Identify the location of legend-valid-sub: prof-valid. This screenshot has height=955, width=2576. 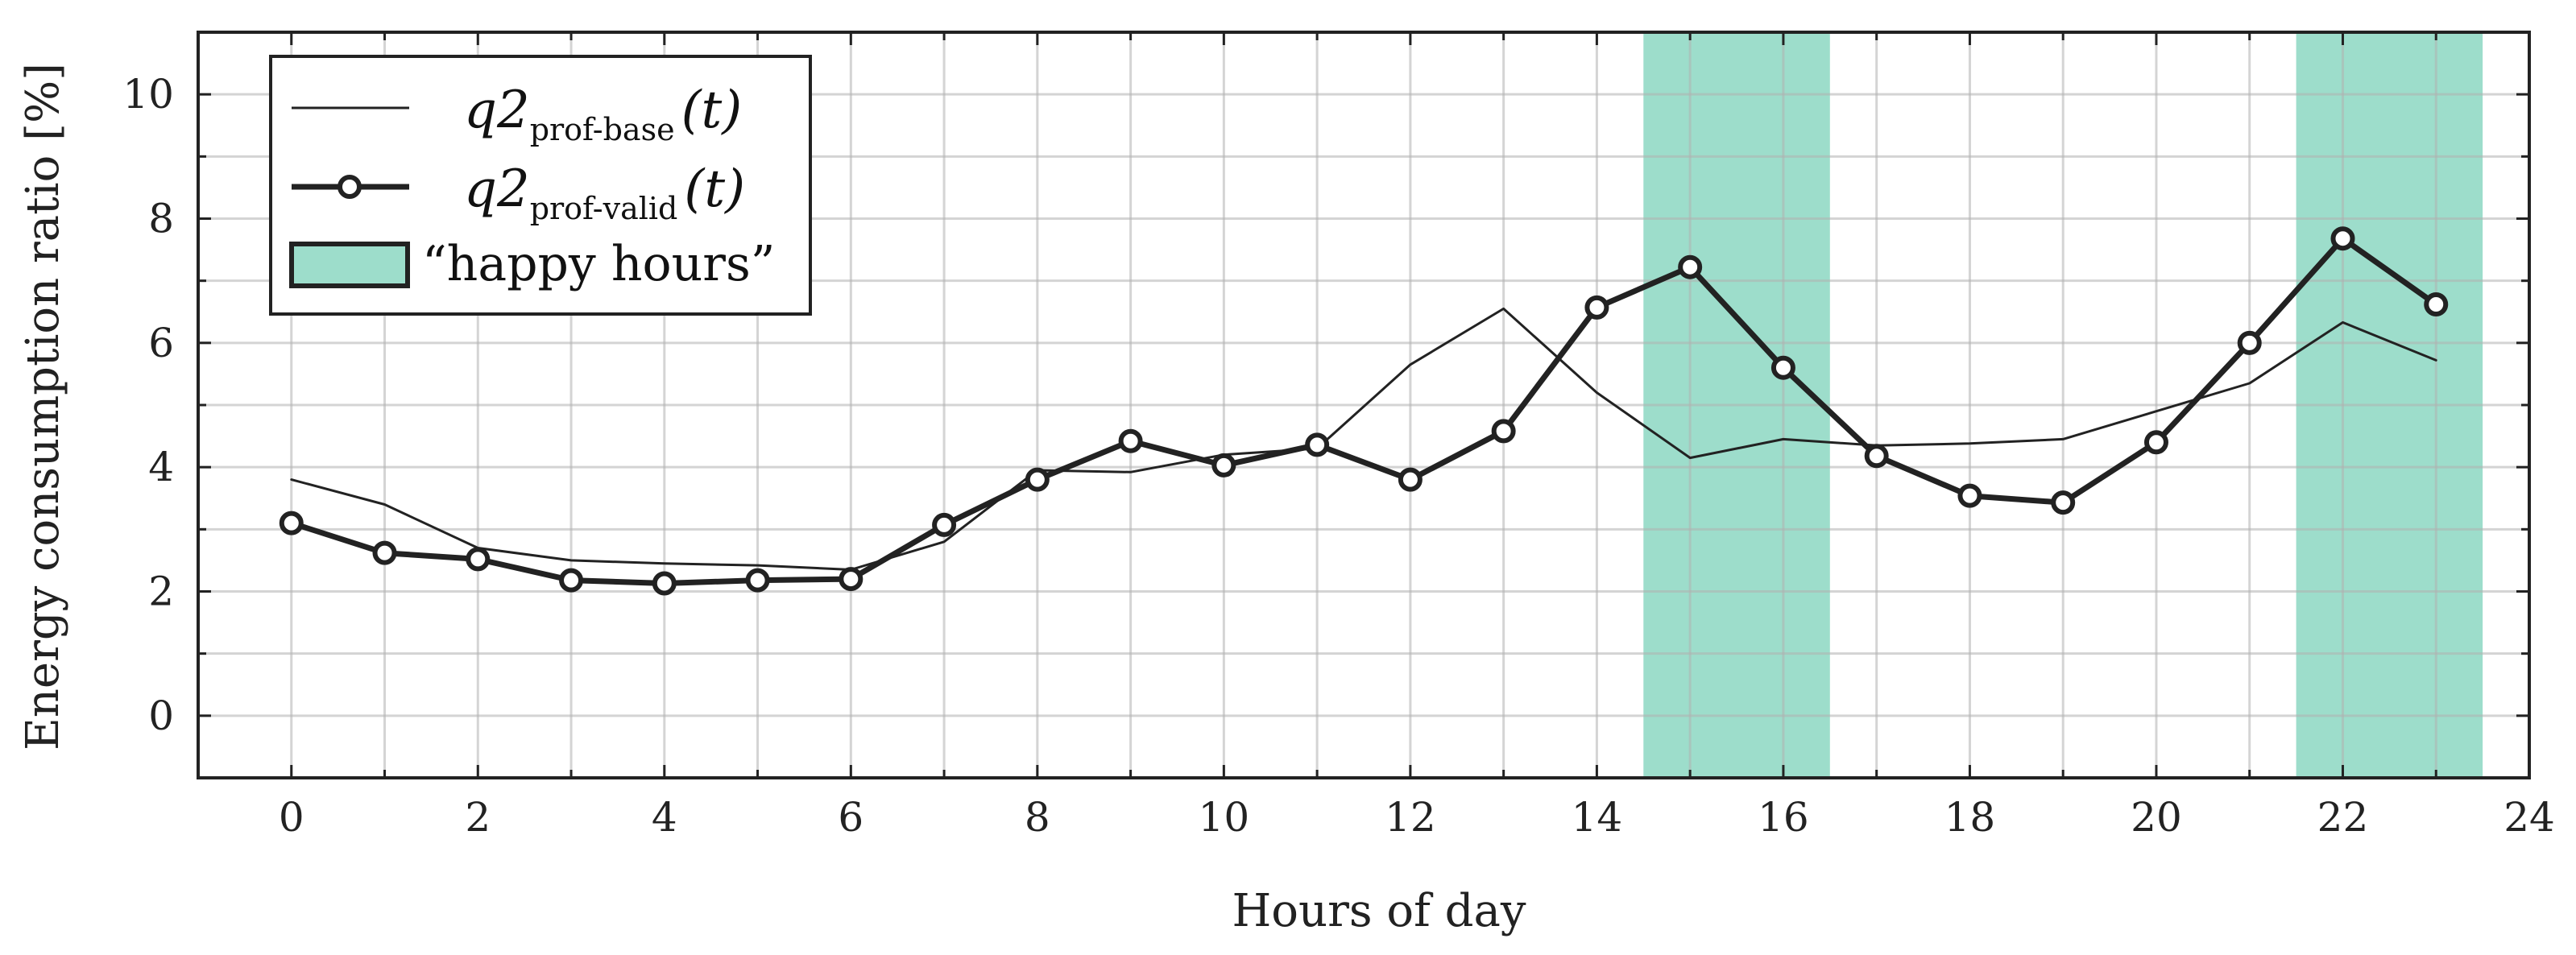
(604, 208).